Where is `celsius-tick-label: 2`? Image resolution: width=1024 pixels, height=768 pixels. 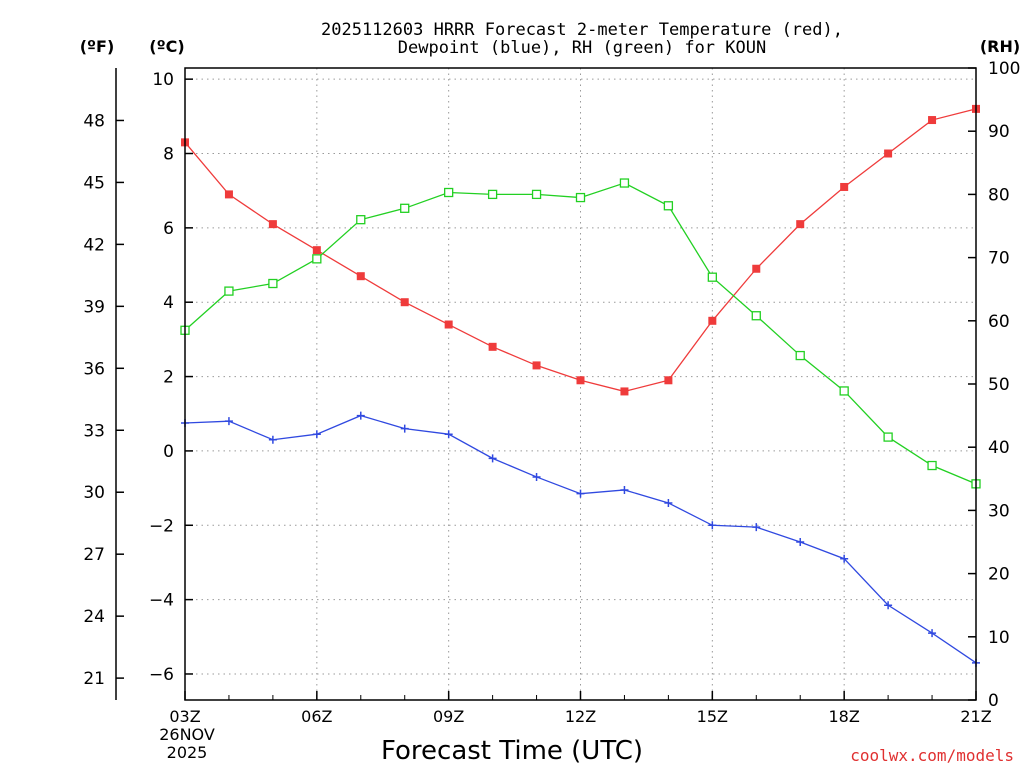
celsius-tick-label: 2 is located at coordinates (168, 378).